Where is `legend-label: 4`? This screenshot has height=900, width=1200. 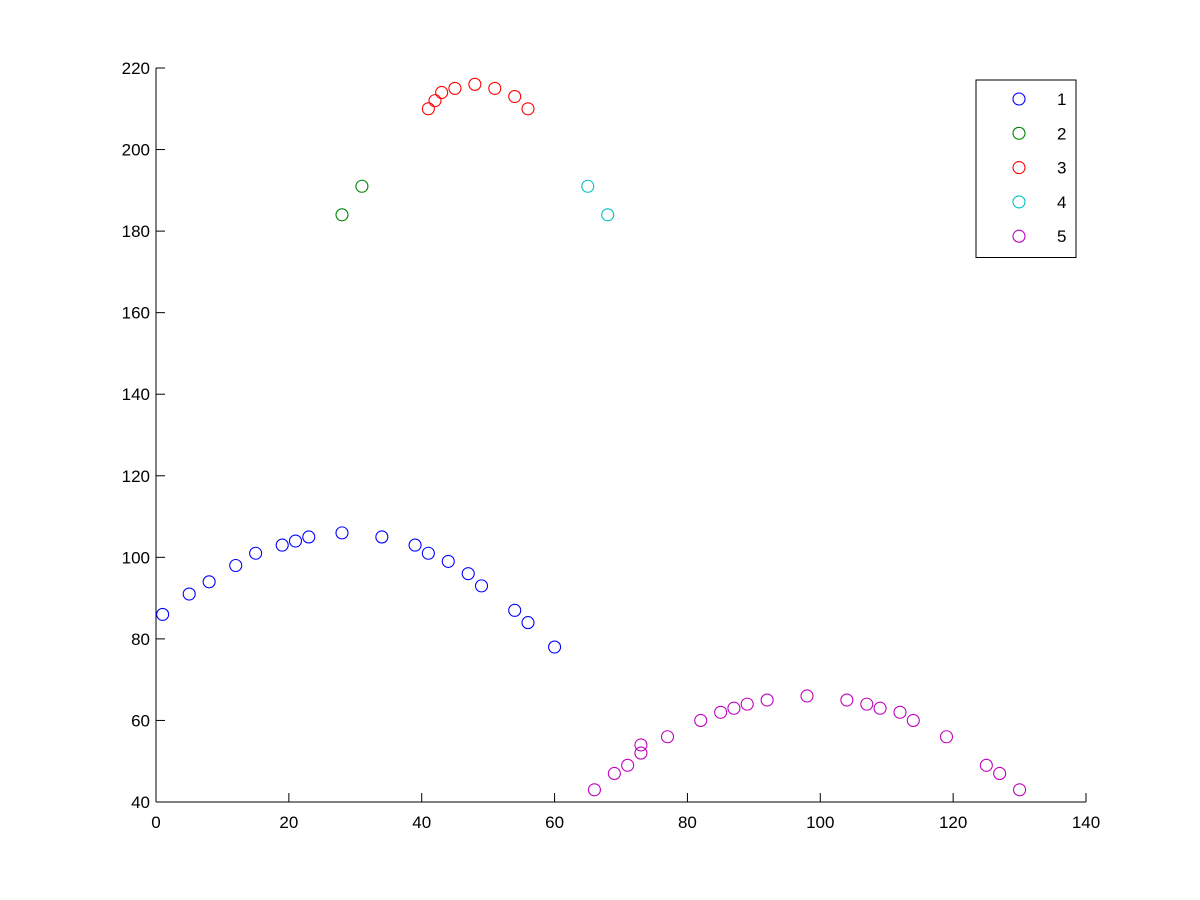 legend-label: 4 is located at coordinates (1061, 202).